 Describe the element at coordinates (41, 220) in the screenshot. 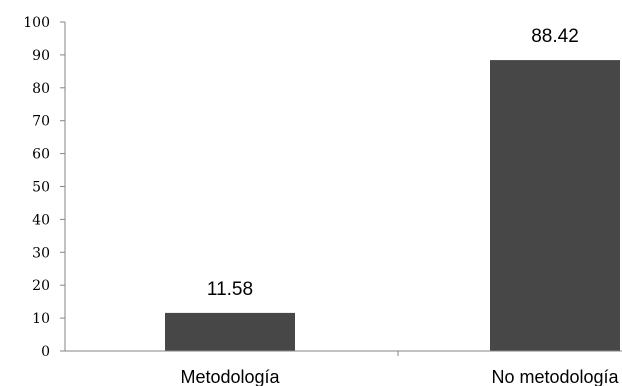

I see `y-tick-label: 40` at that location.